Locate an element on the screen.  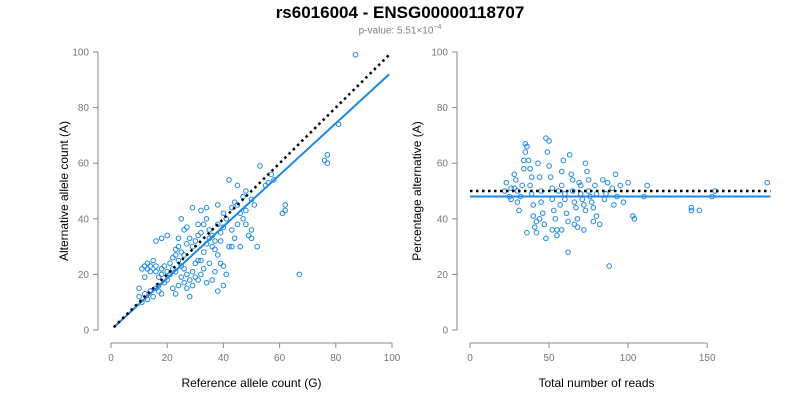
y-tick-label: 60 is located at coordinates (84, 164).